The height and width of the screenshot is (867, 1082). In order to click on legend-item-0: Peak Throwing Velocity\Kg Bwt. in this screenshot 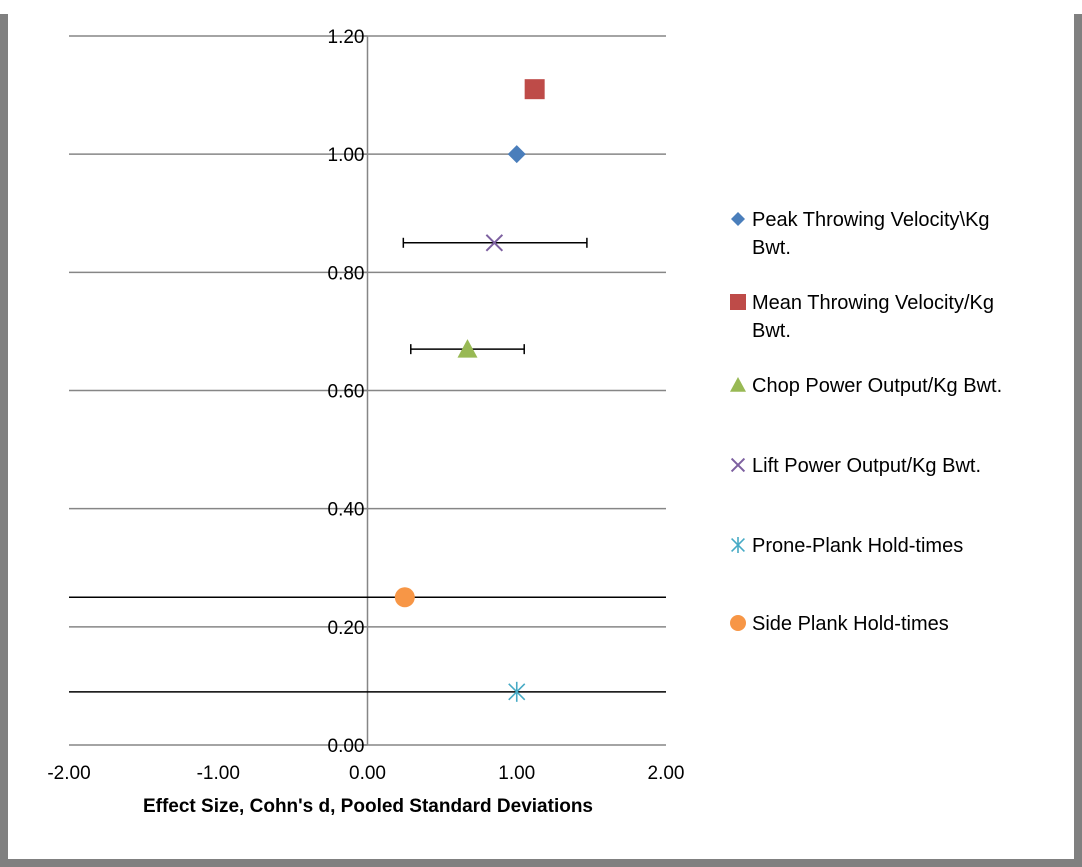, I will do `click(860, 234)`.